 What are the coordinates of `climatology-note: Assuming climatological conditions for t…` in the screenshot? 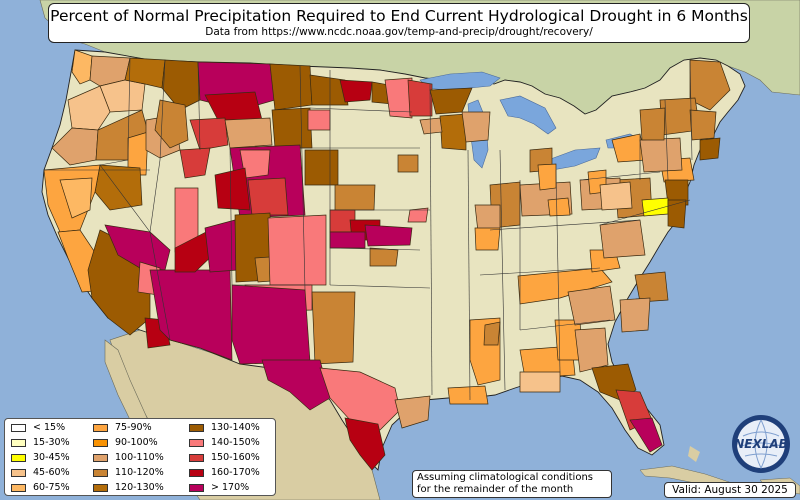 It's located at (512, 484).